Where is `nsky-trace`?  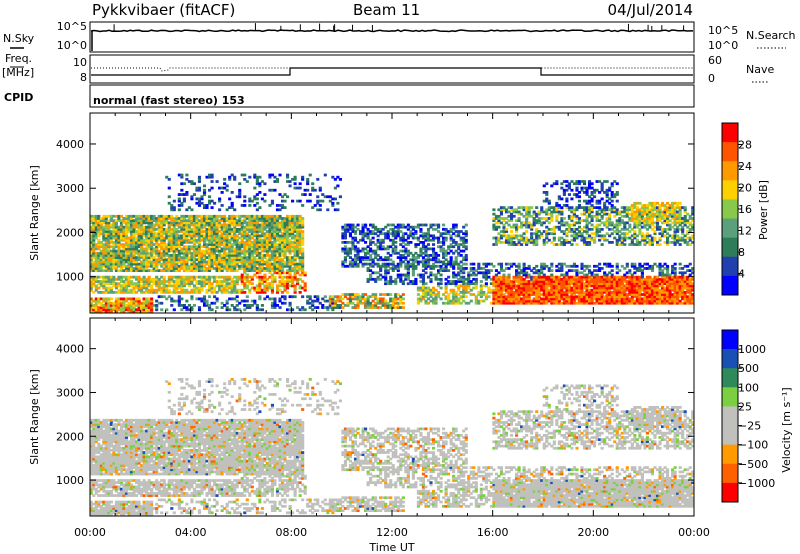
nsky-trace is located at coordinates (391, 37).